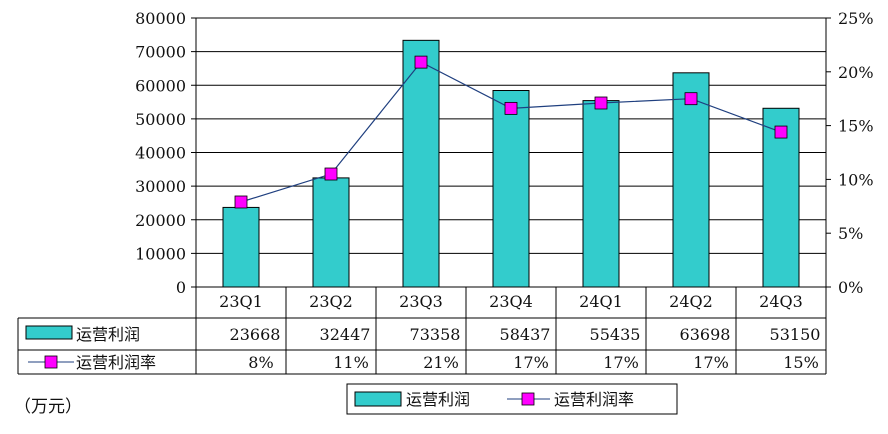 This screenshot has height=434, width=888. Describe the element at coordinates (801, 362) in the screenshot. I see `table-value: 15%` at that location.